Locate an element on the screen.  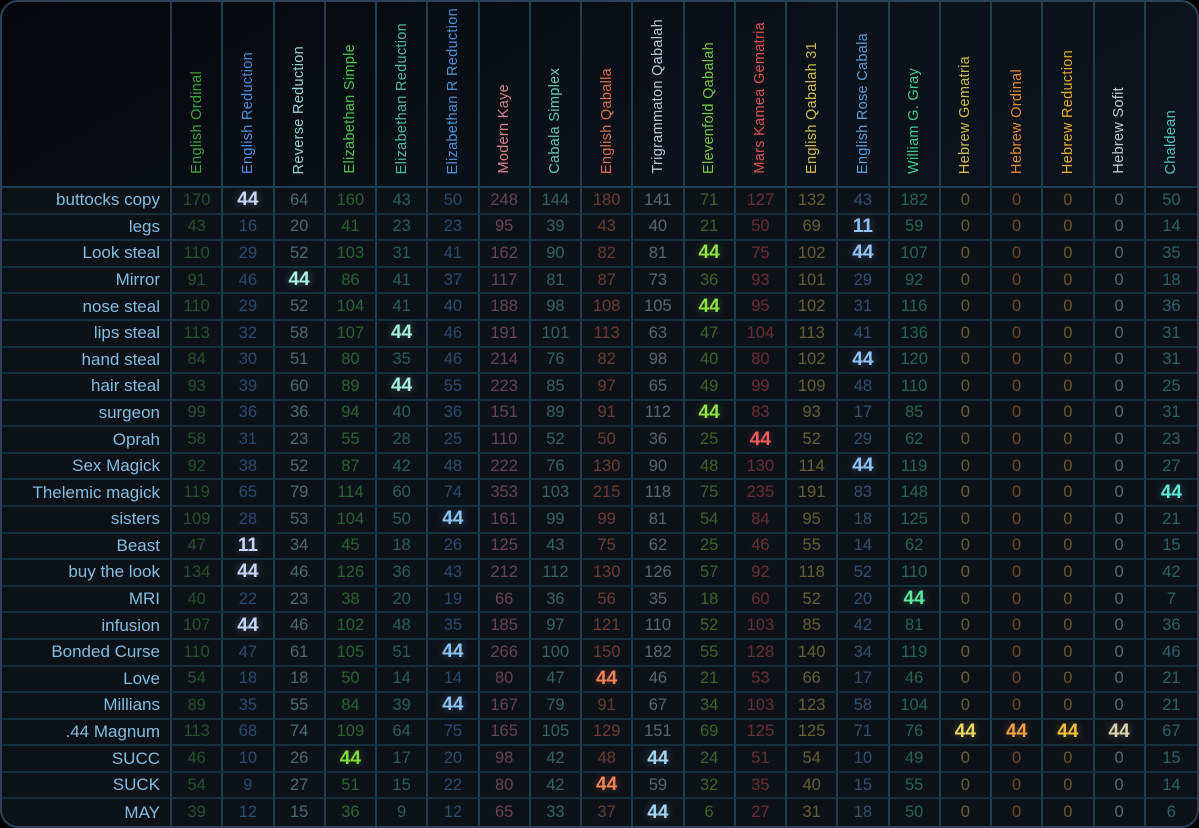
value-cell-millians-english-reduction: 35 is located at coordinates (249, 706).